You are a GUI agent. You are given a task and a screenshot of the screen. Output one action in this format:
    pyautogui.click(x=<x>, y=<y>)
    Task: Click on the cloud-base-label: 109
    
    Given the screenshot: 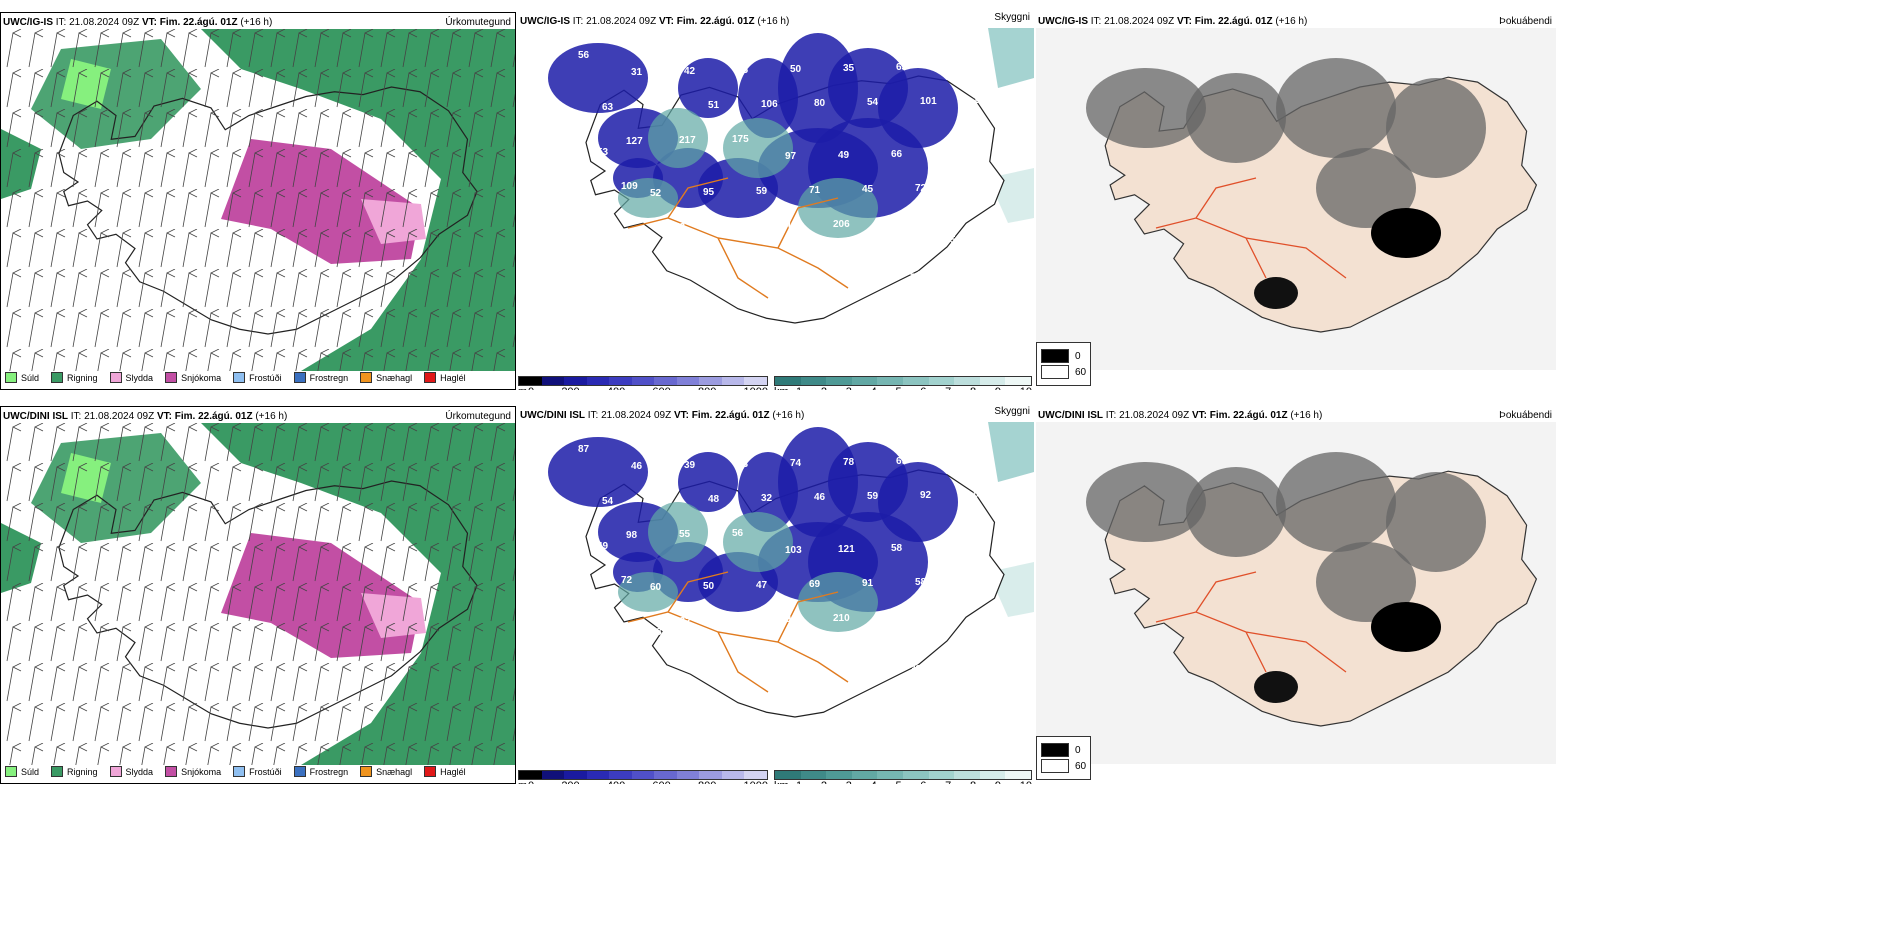 What is the action you would take?
    pyautogui.click(x=629, y=186)
    